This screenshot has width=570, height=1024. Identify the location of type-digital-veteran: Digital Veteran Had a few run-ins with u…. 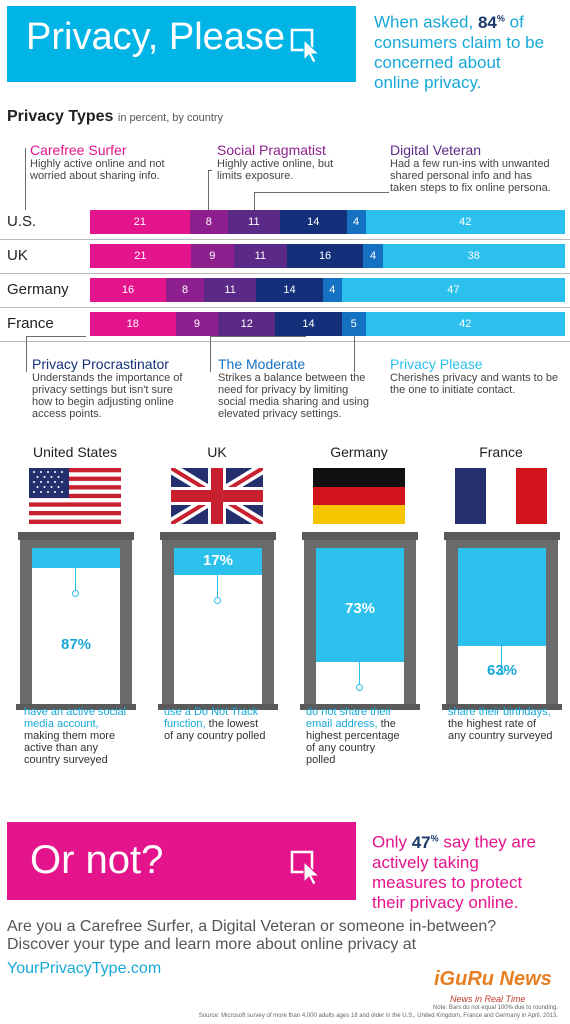
(470, 168).